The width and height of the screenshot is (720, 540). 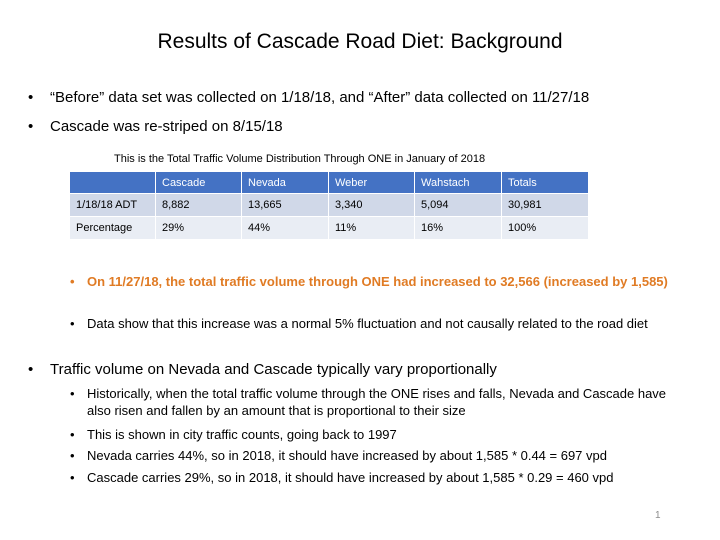 I want to click on slide-title: Results of Cascade Road Diet: Background, so click(x=360, y=41).